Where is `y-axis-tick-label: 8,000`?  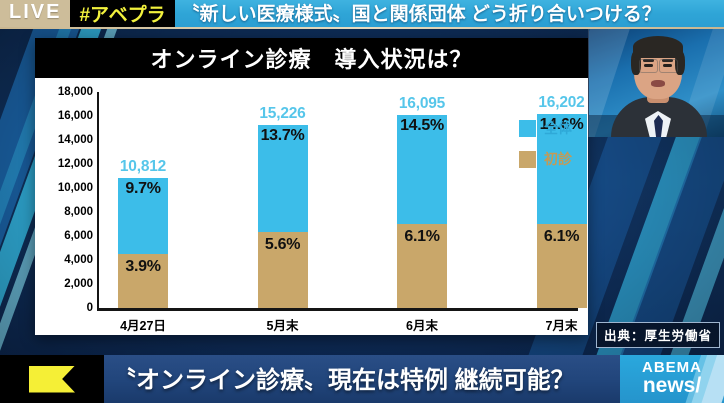
y-axis-tick-label: 8,000 is located at coordinates (78, 212).